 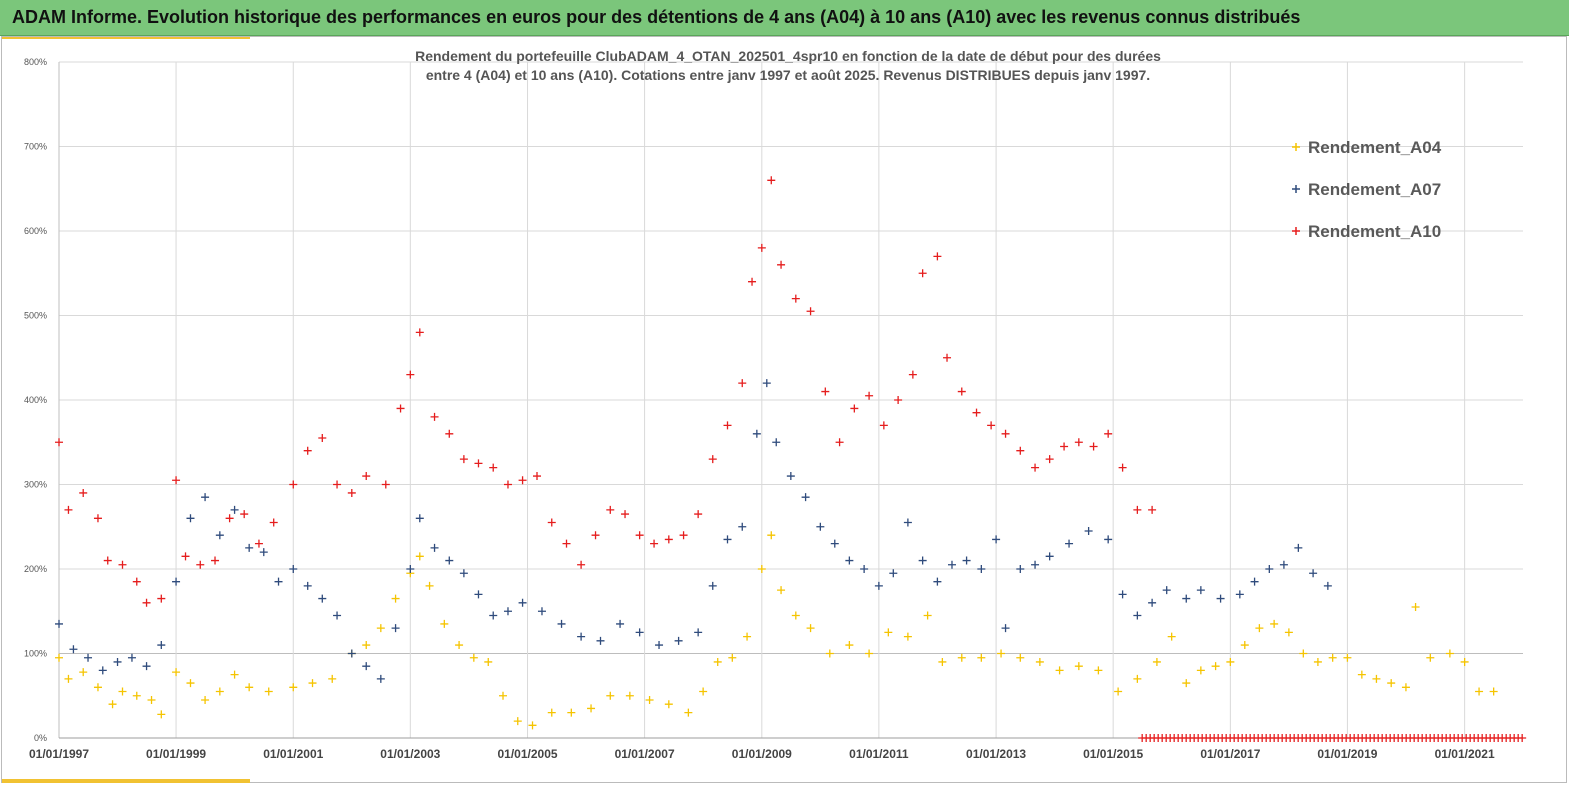 What do you see at coordinates (1374, 231) in the screenshot?
I see `legend-label: Rendement_A10` at bounding box center [1374, 231].